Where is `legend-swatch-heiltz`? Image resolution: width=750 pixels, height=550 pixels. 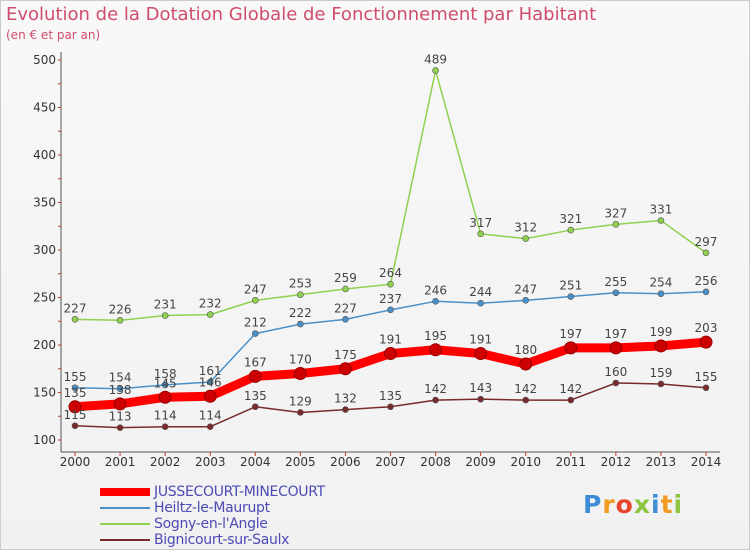 legend-swatch-heiltz is located at coordinates (125, 508).